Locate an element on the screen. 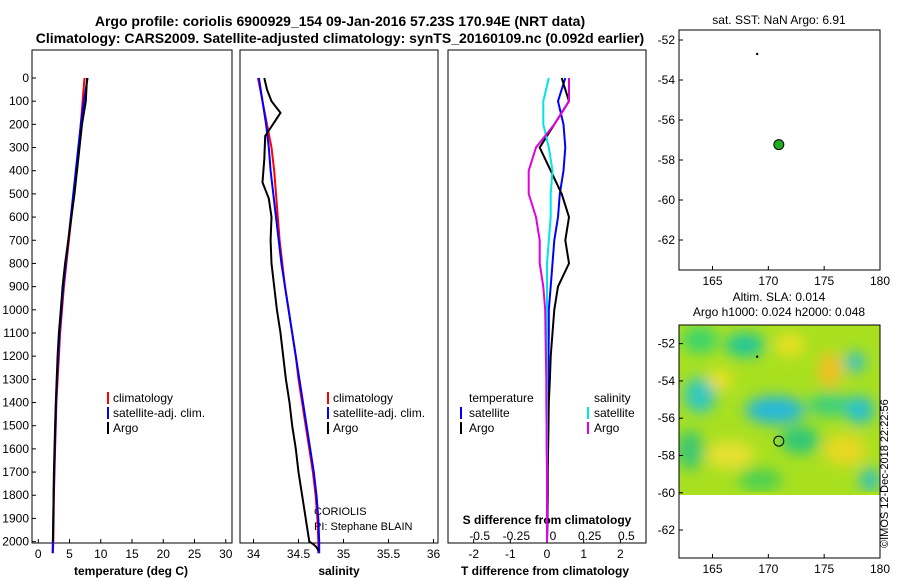  salinity-xlabel: salinity is located at coordinates (339, 571).